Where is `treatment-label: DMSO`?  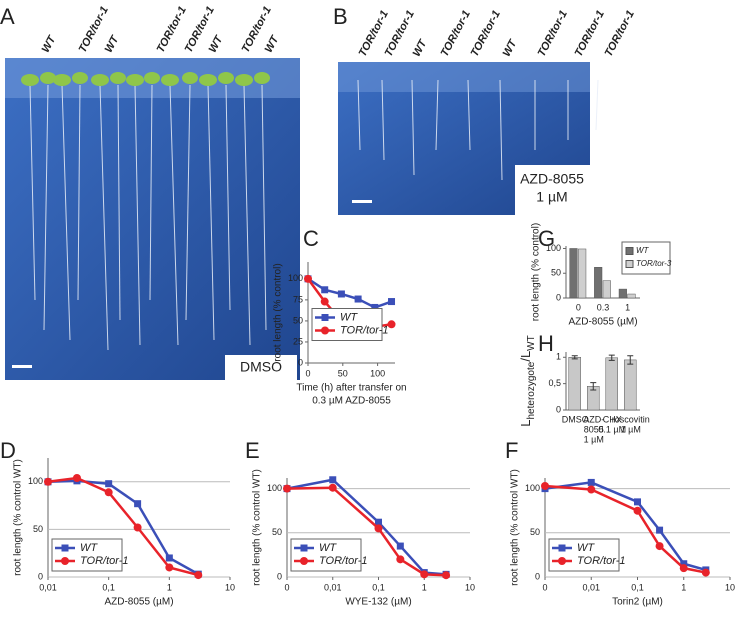
treatment-label: DMSO is located at coordinates (261, 367).